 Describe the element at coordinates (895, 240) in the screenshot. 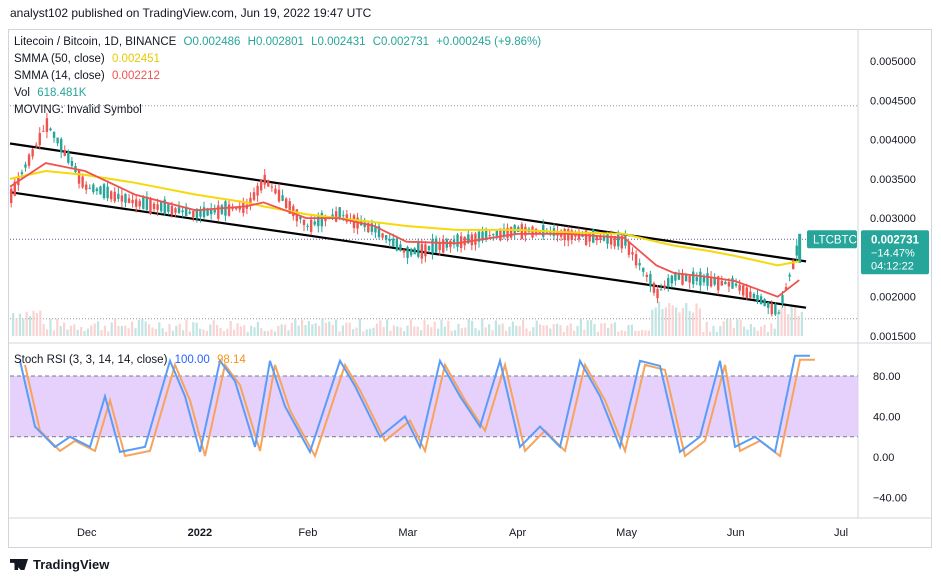

I see `price-tag-value: 0.002731` at that location.